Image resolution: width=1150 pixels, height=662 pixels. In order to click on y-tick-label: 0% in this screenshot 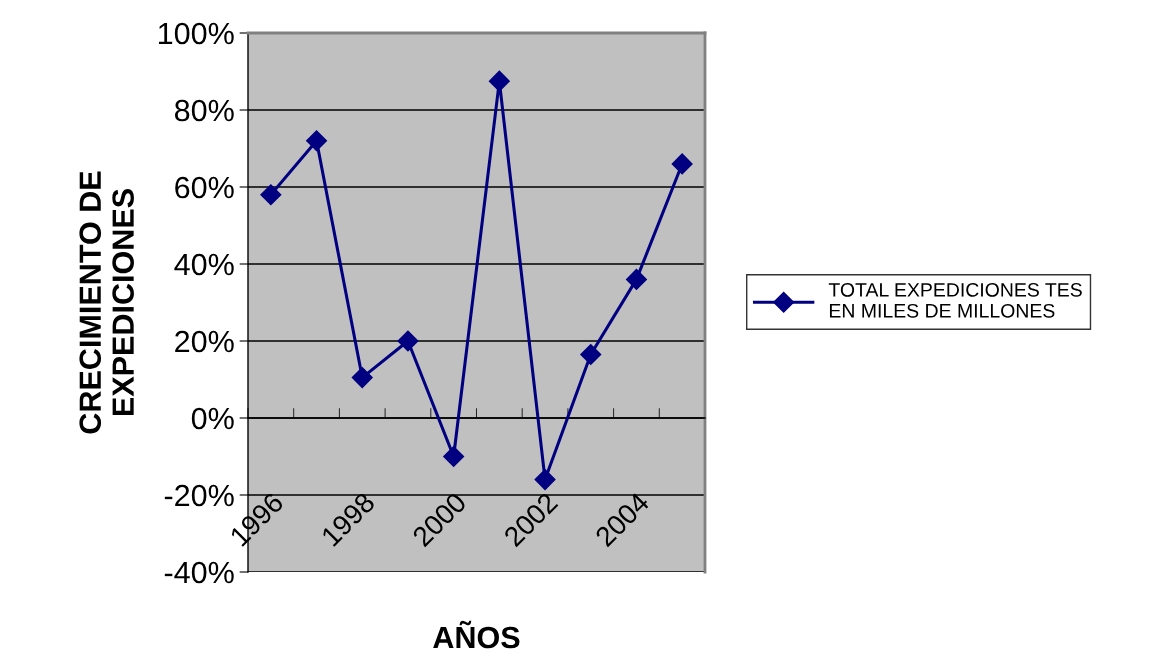, I will do `click(212, 418)`.